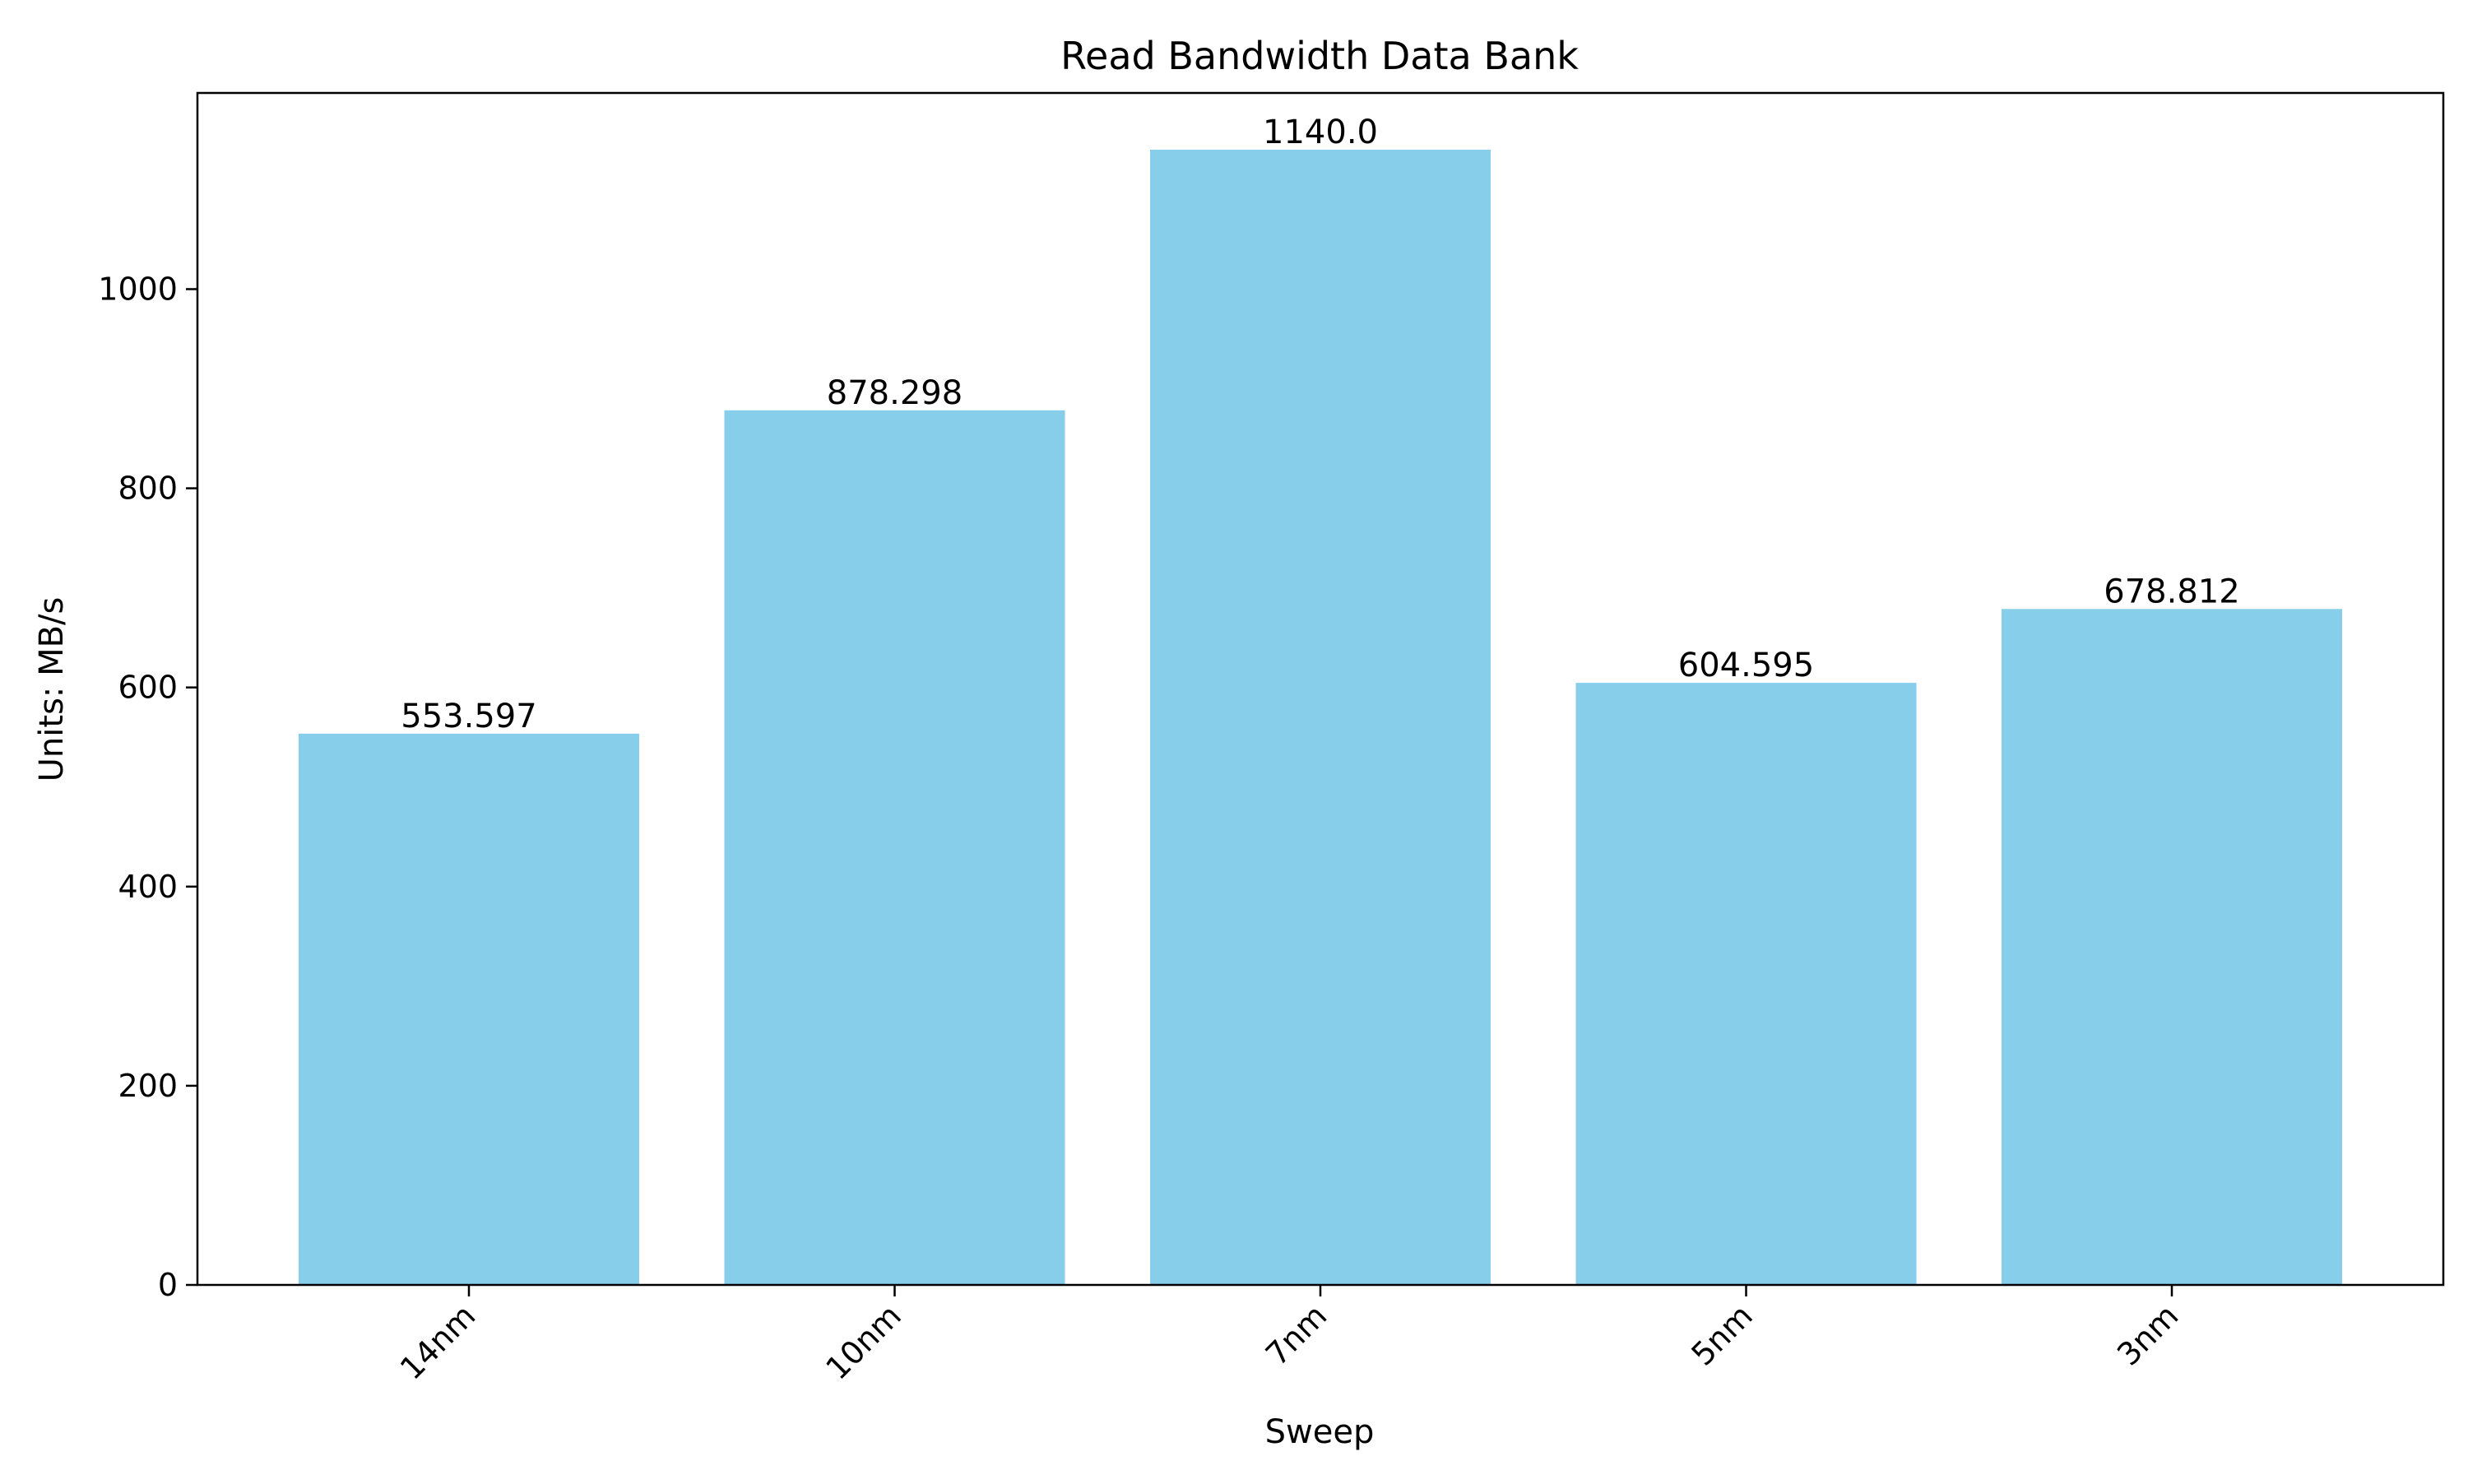 This screenshot has width=2468, height=1484. Describe the element at coordinates (52, 689) in the screenshot. I see `y-axis-label: Units: MB/s` at that location.